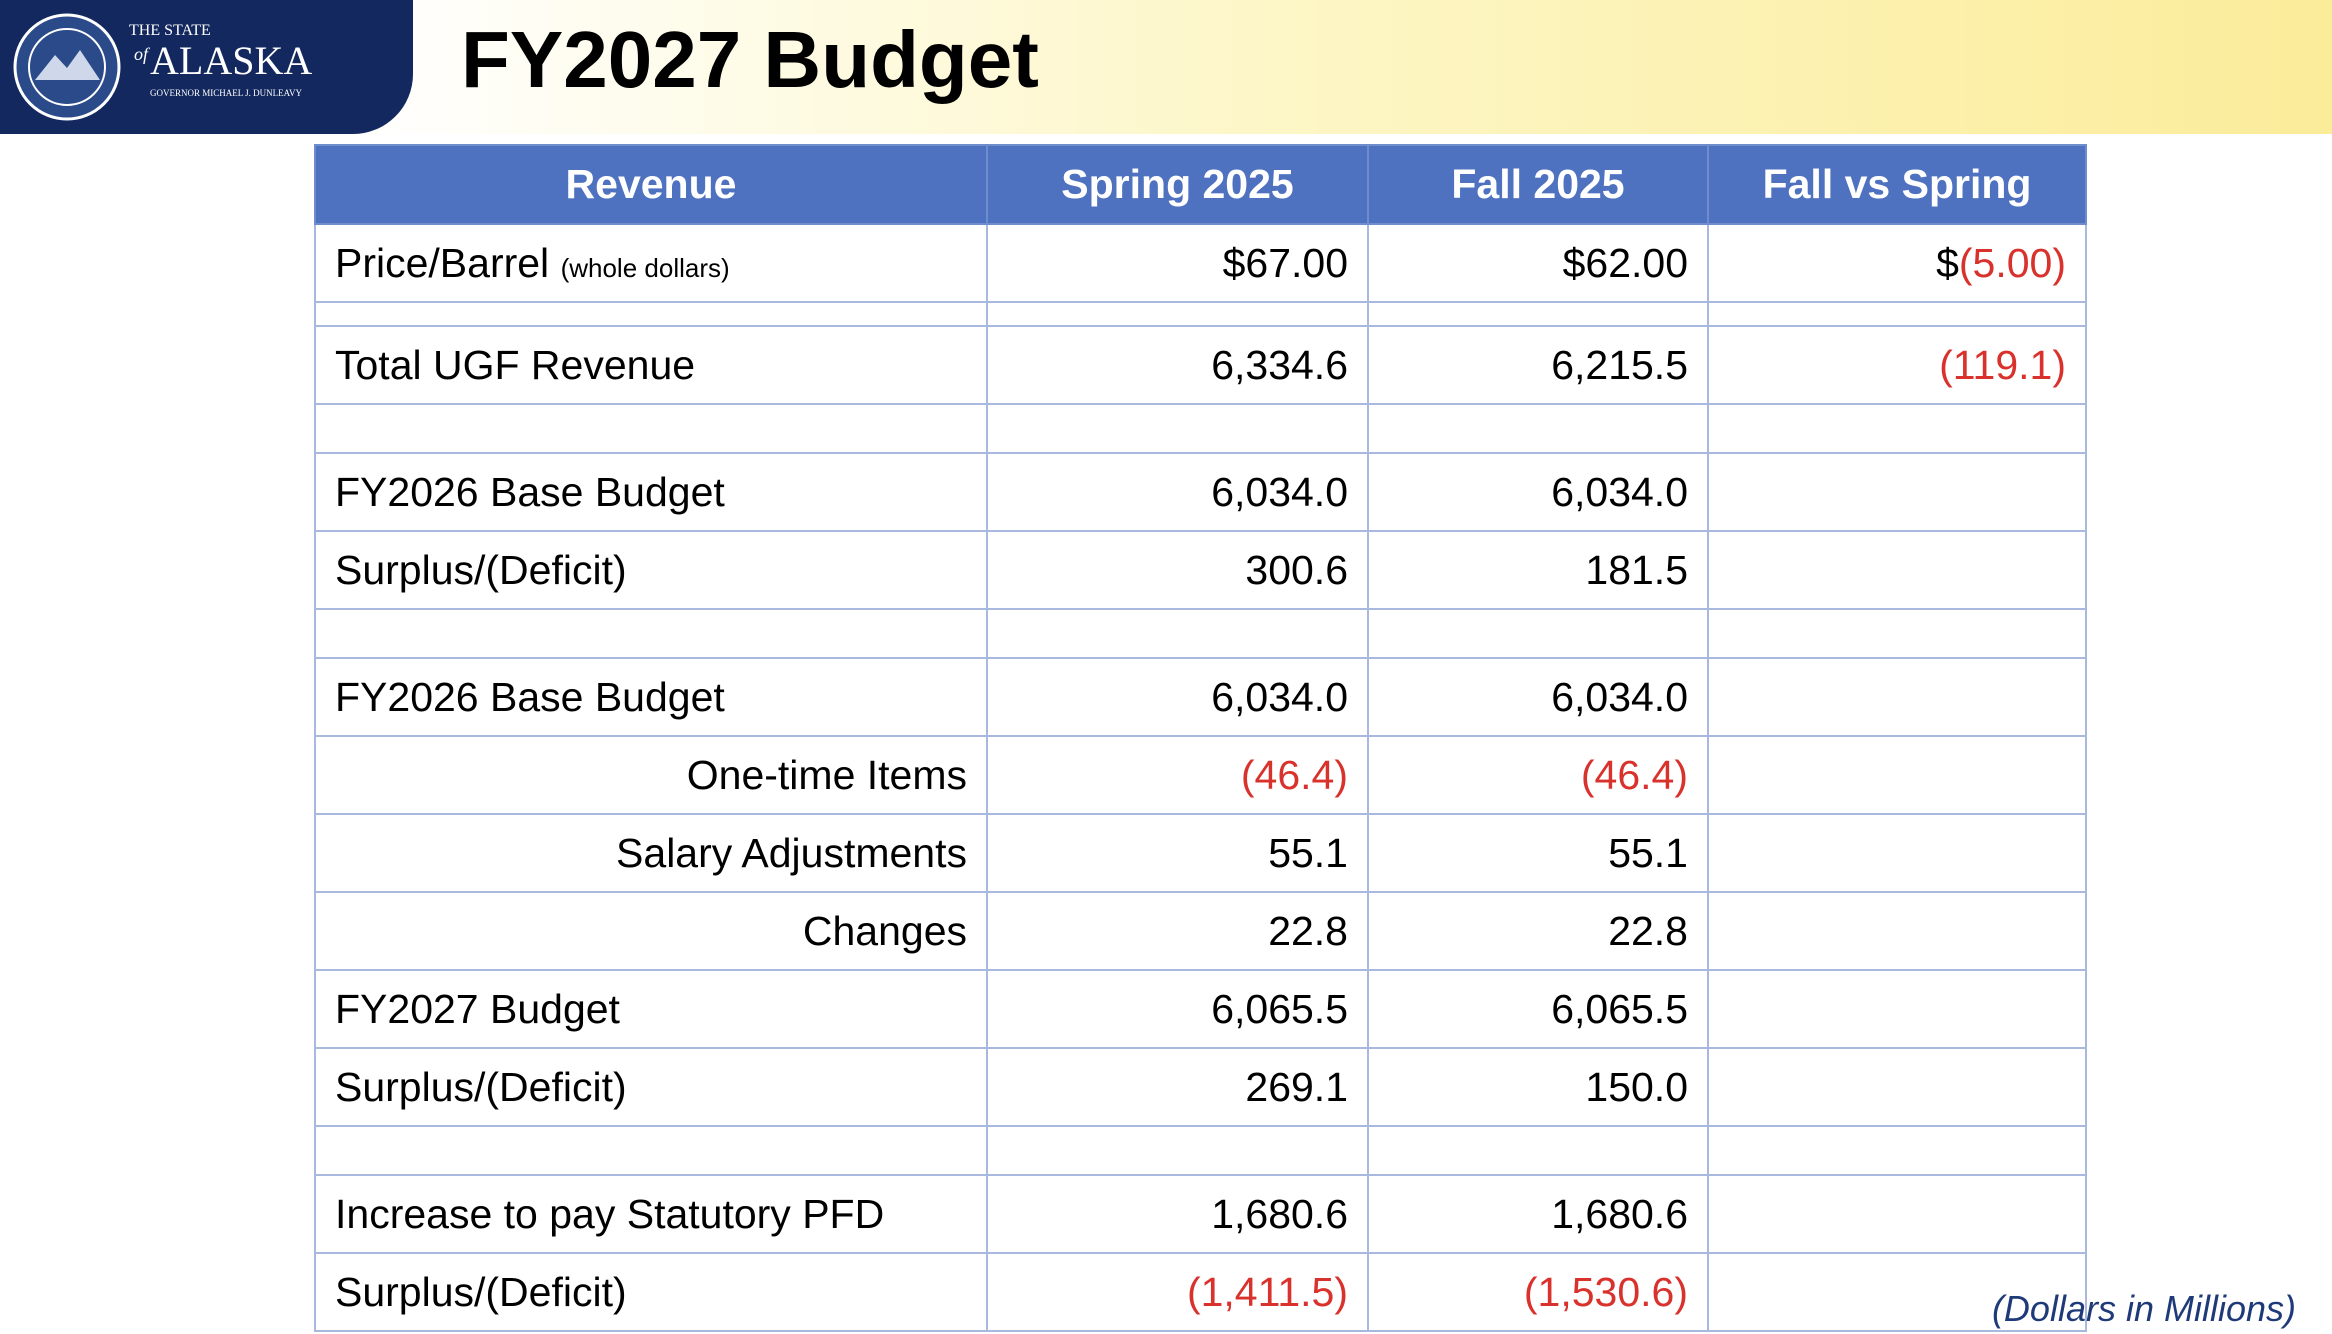 The width and height of the screenshot is (2332, 1334). I want to click on value-cell: 150.0, so click(1538, 1087).